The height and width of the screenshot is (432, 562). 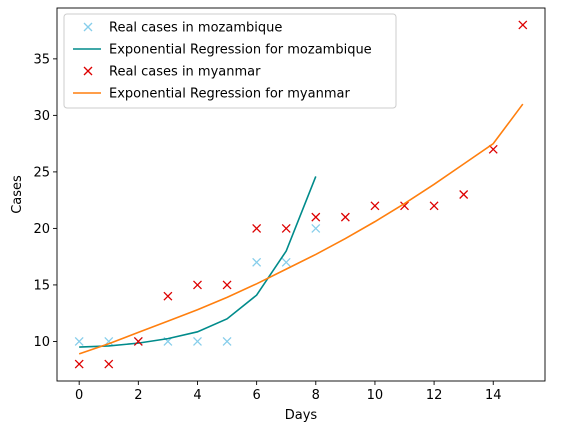 What do you see at coordinates (41, 172) in the screenshot?
I see `y-tick-label-3: 25` at bounding box center [41, 172].